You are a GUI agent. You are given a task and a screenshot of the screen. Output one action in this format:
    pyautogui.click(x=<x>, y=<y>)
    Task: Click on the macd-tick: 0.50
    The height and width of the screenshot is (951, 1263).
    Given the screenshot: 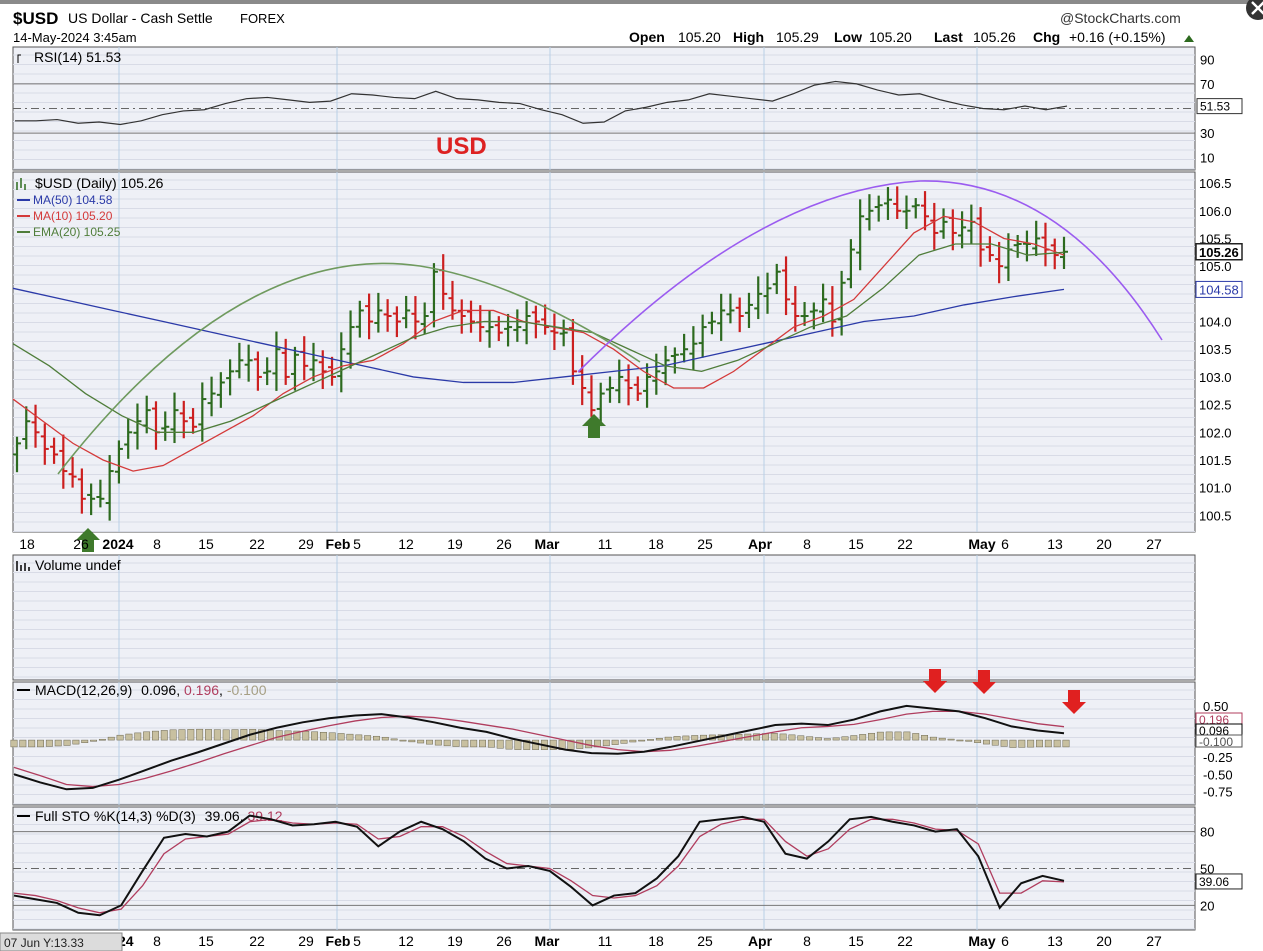 What is the action you would take?
    pyautogui.click(x=1215, y=706)
    